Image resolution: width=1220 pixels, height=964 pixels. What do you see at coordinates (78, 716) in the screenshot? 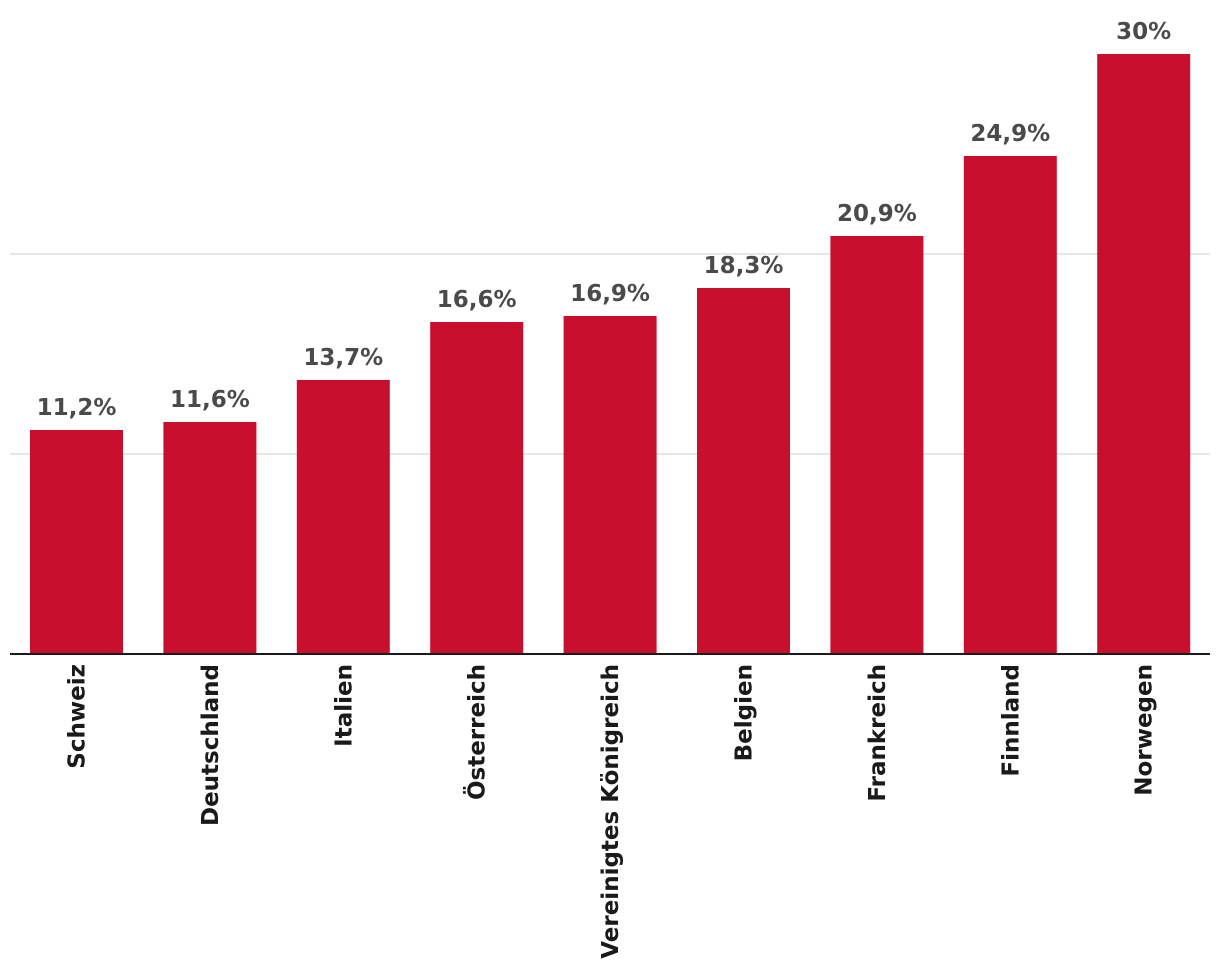
I see `category-label-0: Schweiz` at bounding box center [78, 716].